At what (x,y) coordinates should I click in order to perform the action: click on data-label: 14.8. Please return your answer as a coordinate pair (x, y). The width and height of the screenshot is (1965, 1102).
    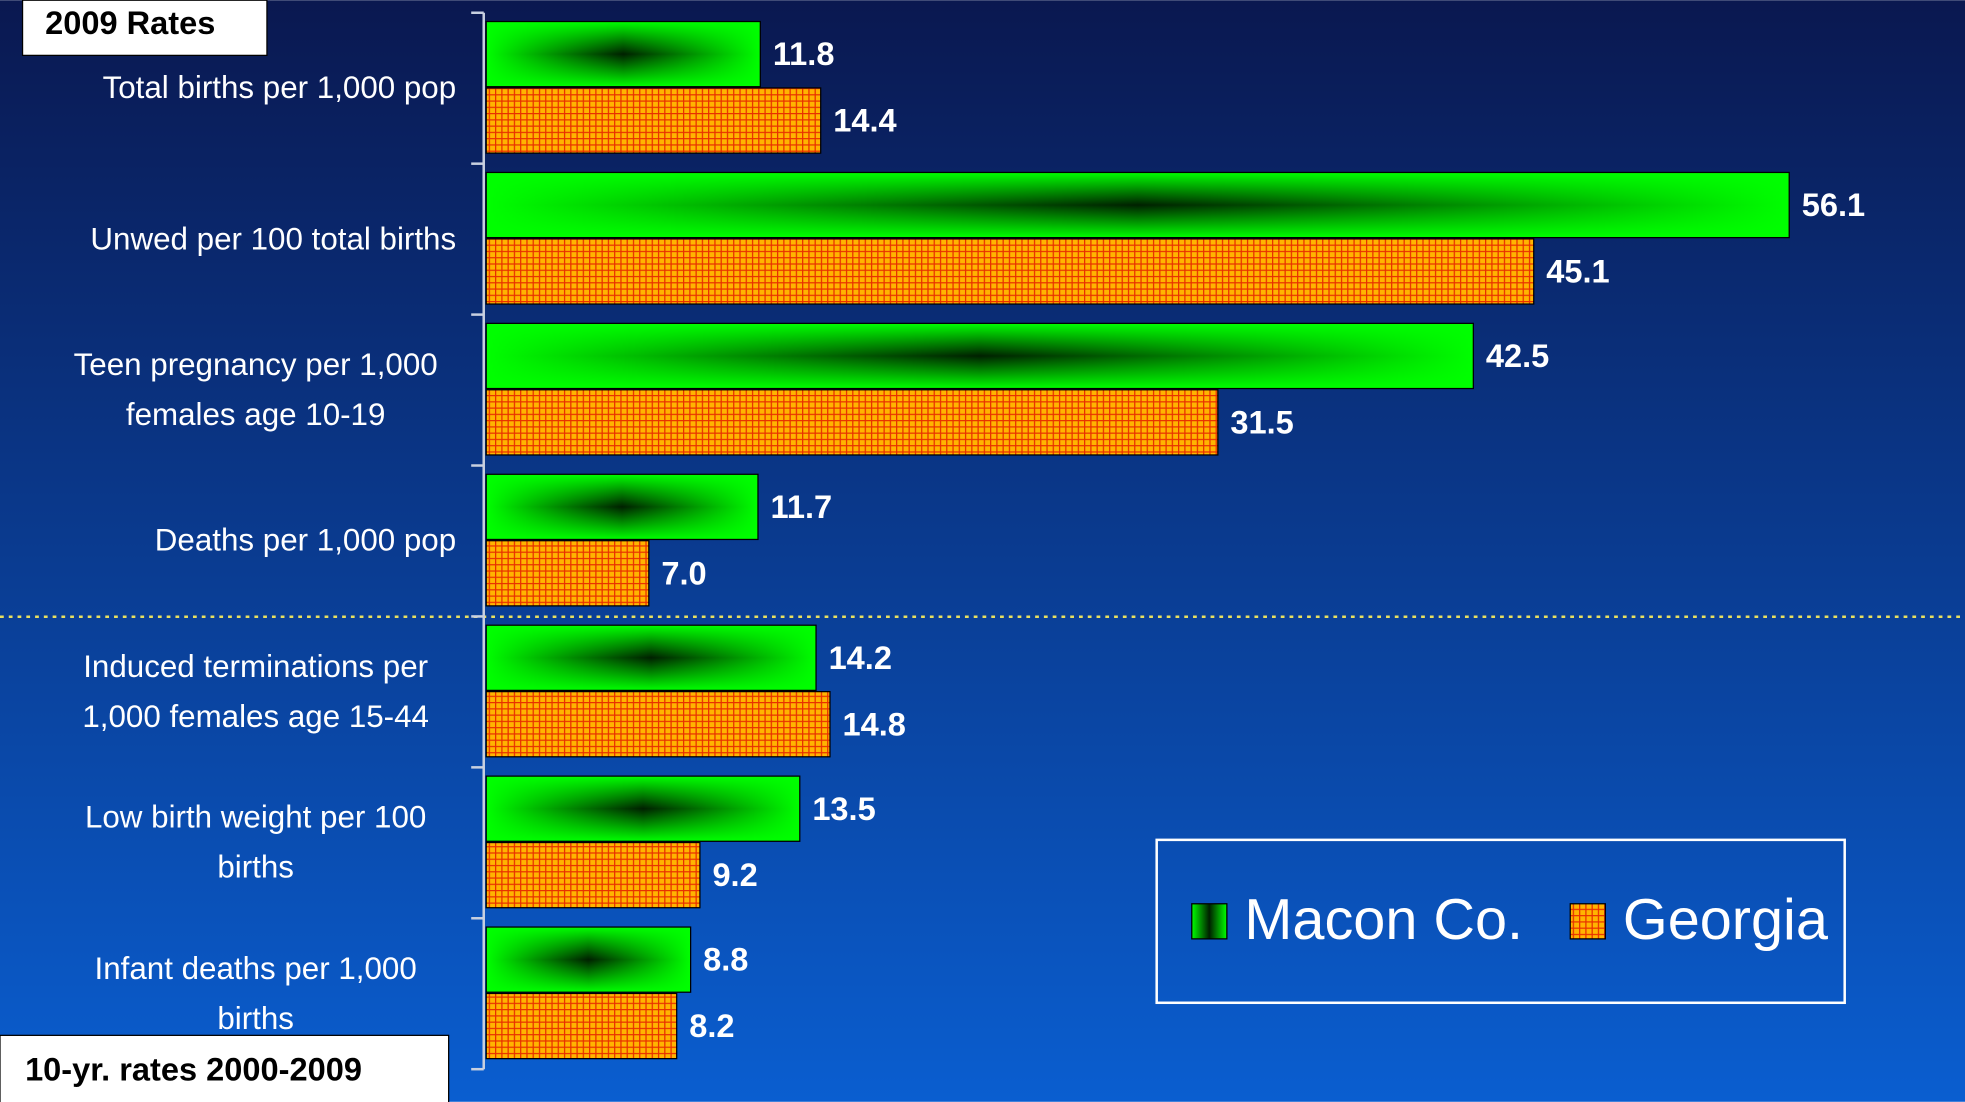
    Looking at the image, I should click on (874, 724).